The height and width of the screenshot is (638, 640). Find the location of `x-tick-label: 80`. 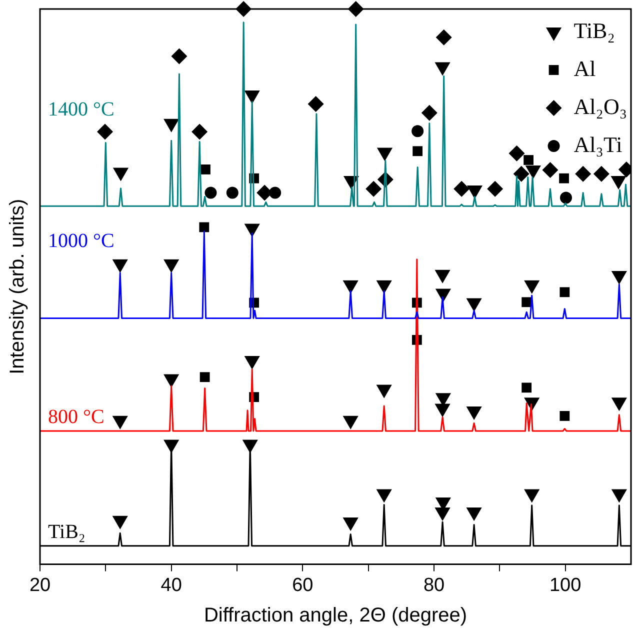

x-tick-label: 80 is located at coordinates (434, 585).